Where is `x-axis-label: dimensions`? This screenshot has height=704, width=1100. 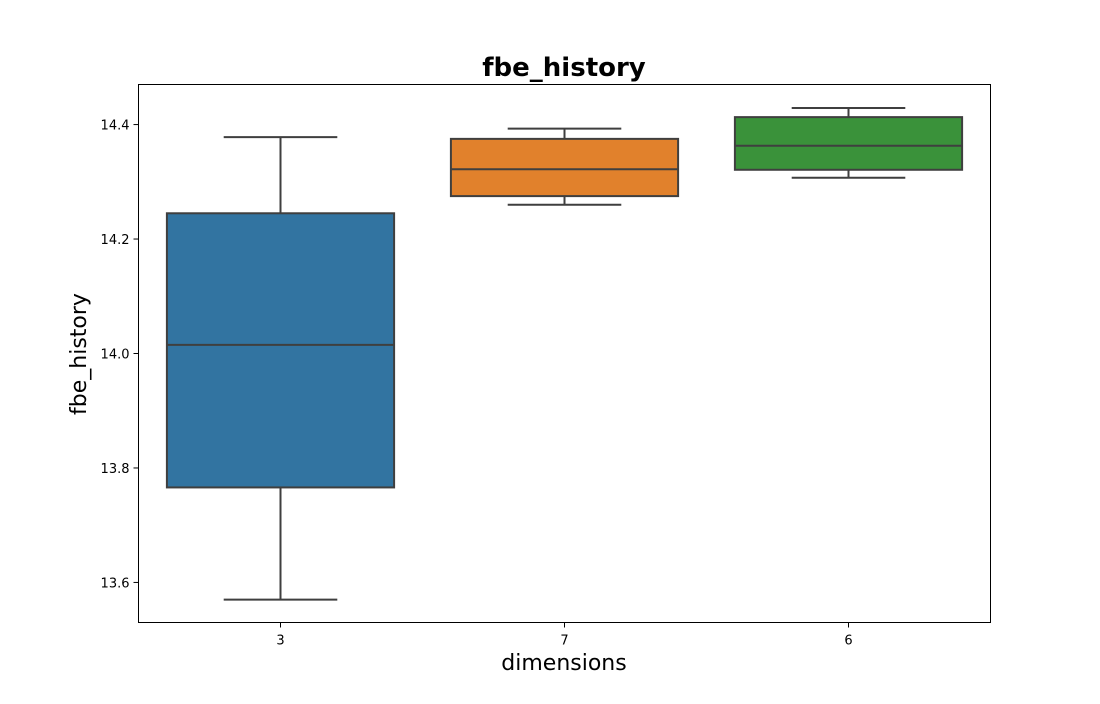
x-axis-label: dimensions is located at coordinates (563, 663).